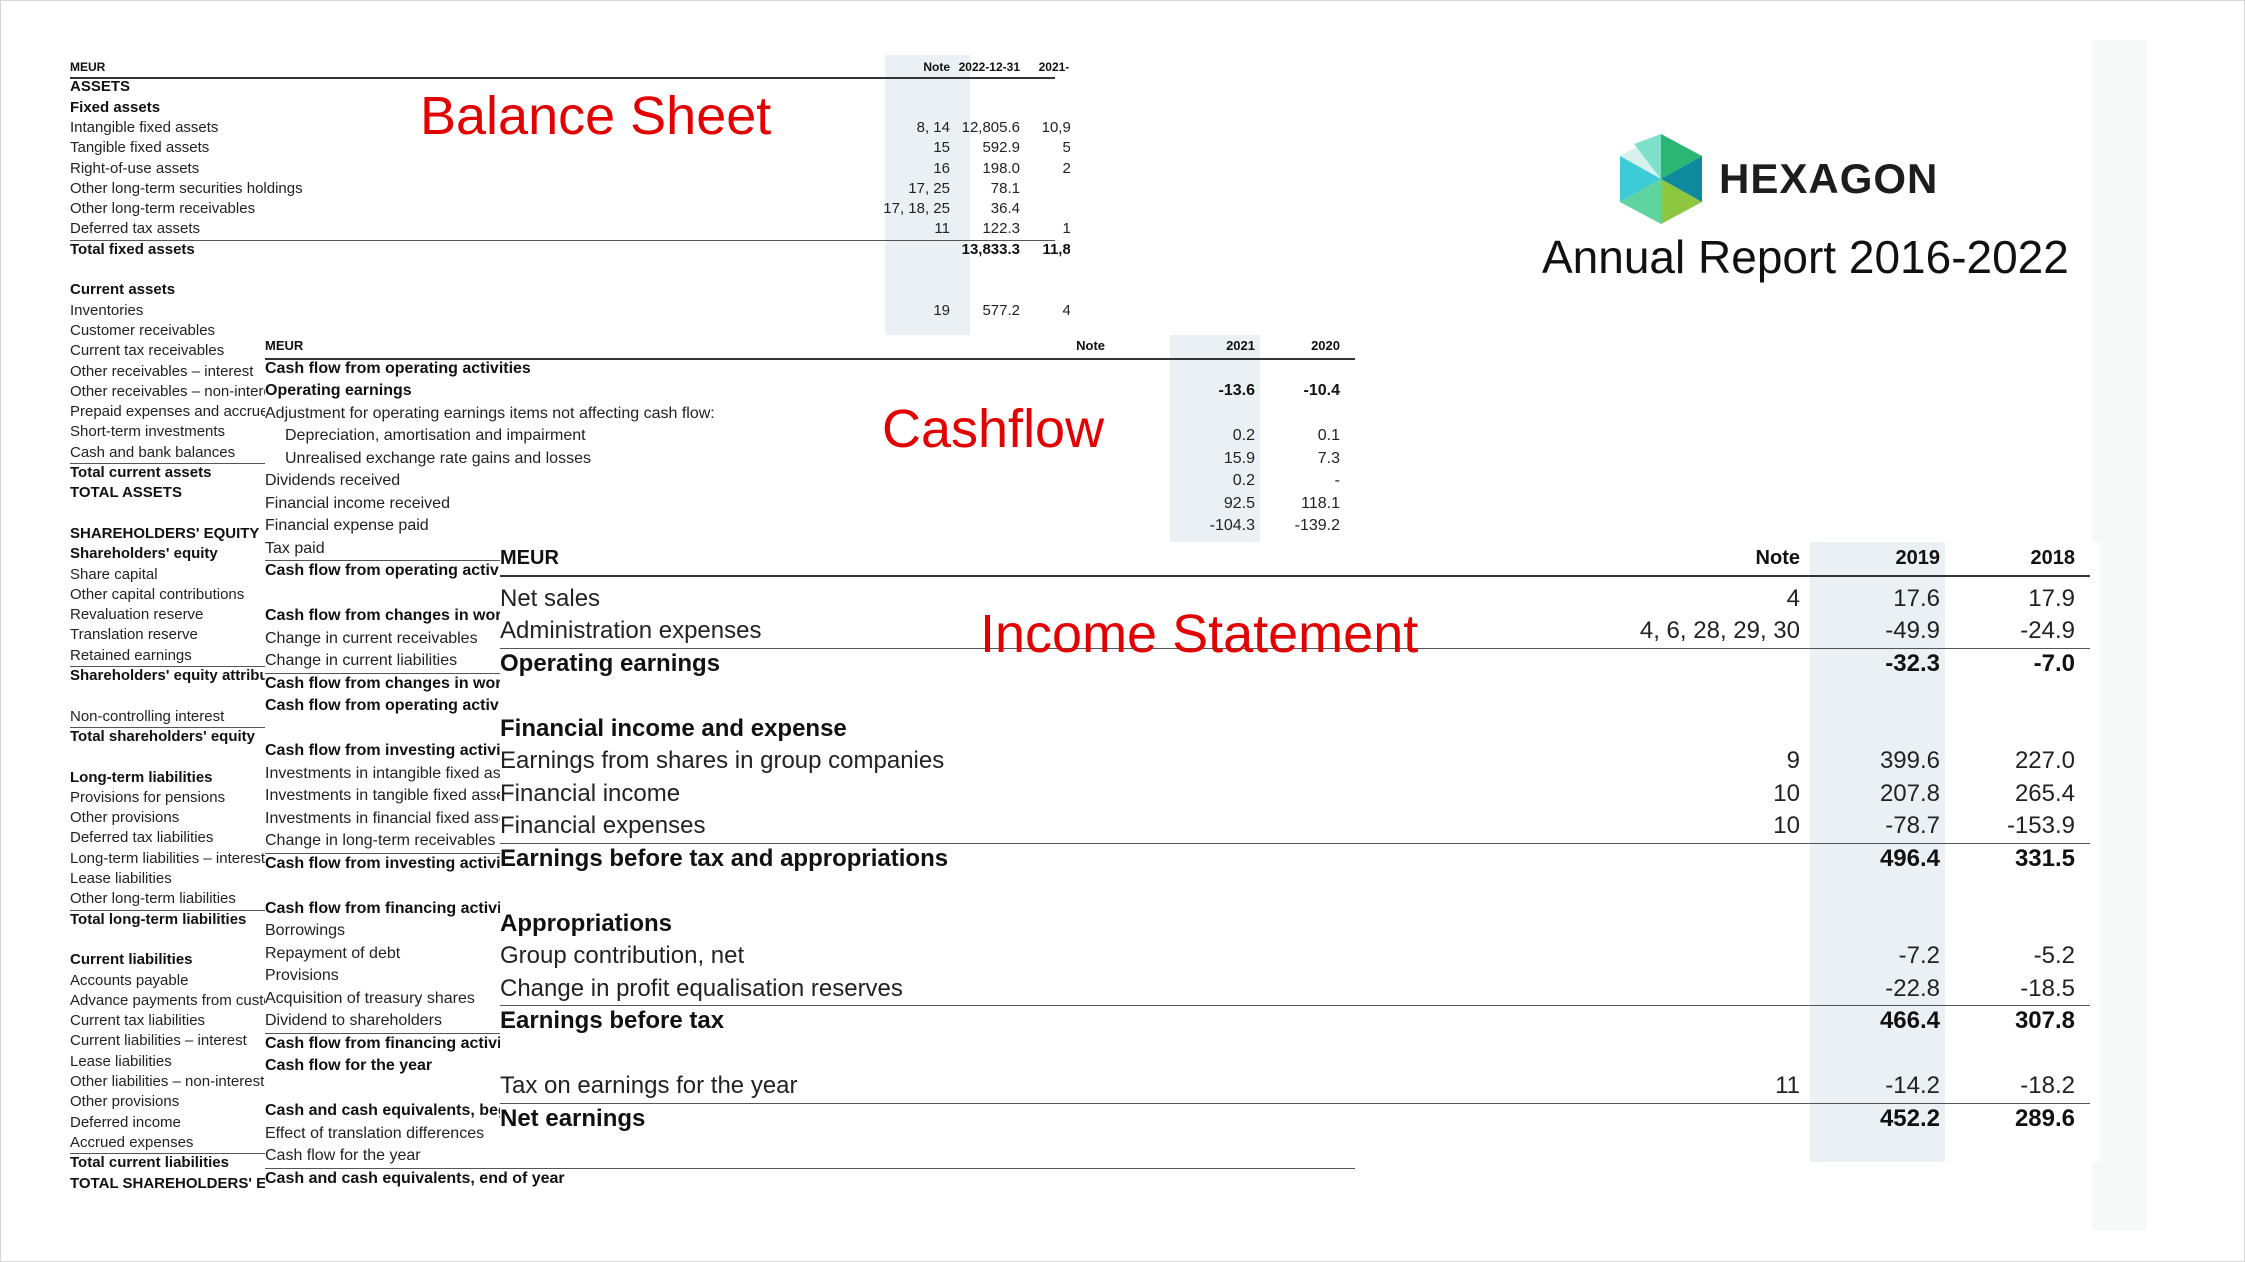  I want to click on row-label: Investments in tangible fixed assets, so click(391, 795).